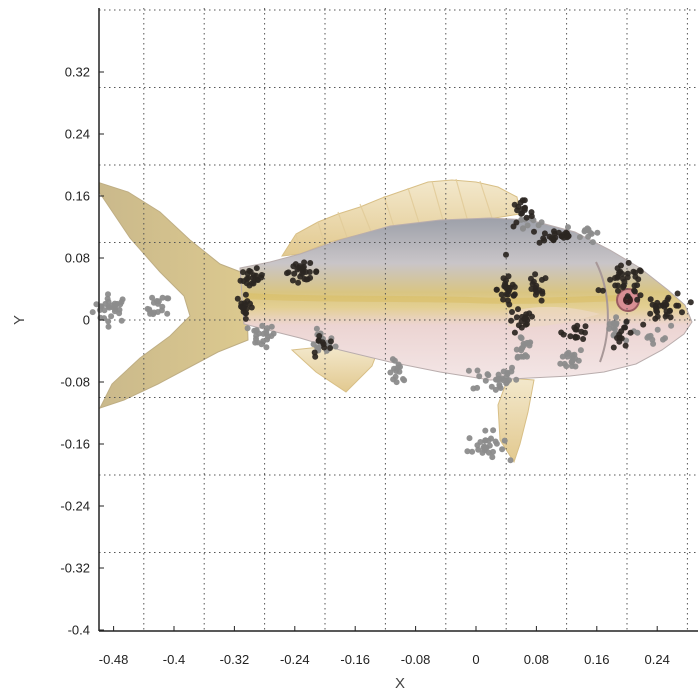  What do you see at coordinates (295, 659) in the screenshot?
I see `x-tick-label: -0.24` at bounding box center [295, 659].